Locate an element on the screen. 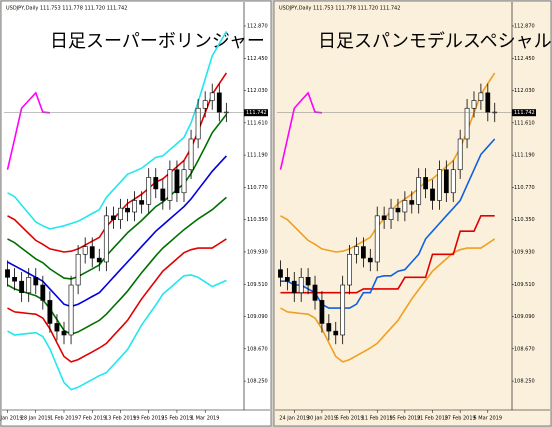 This screenshot has width=552, height=428. chart-title: 日足スーパーボリンジャー is located at coordinates (157, 41).